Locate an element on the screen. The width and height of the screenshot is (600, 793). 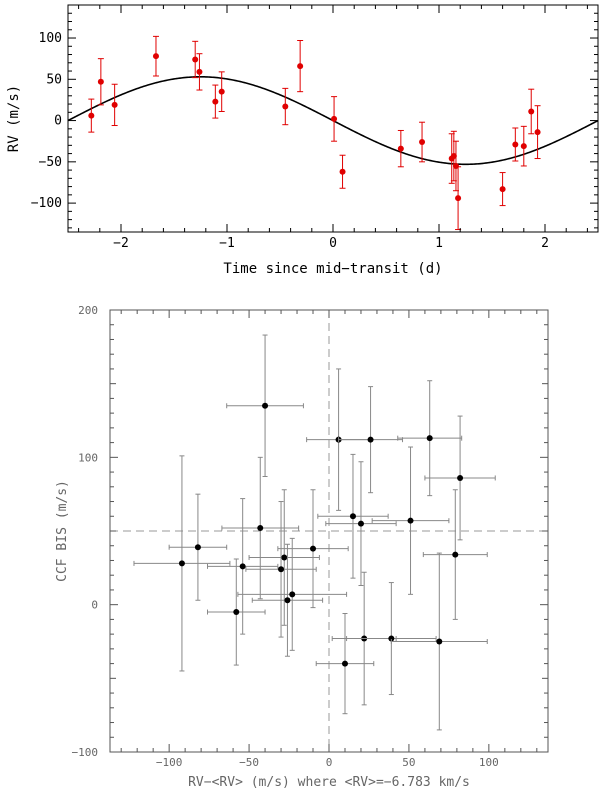
rv-y-tick-label: 50 is located at coordinates (54, 79).